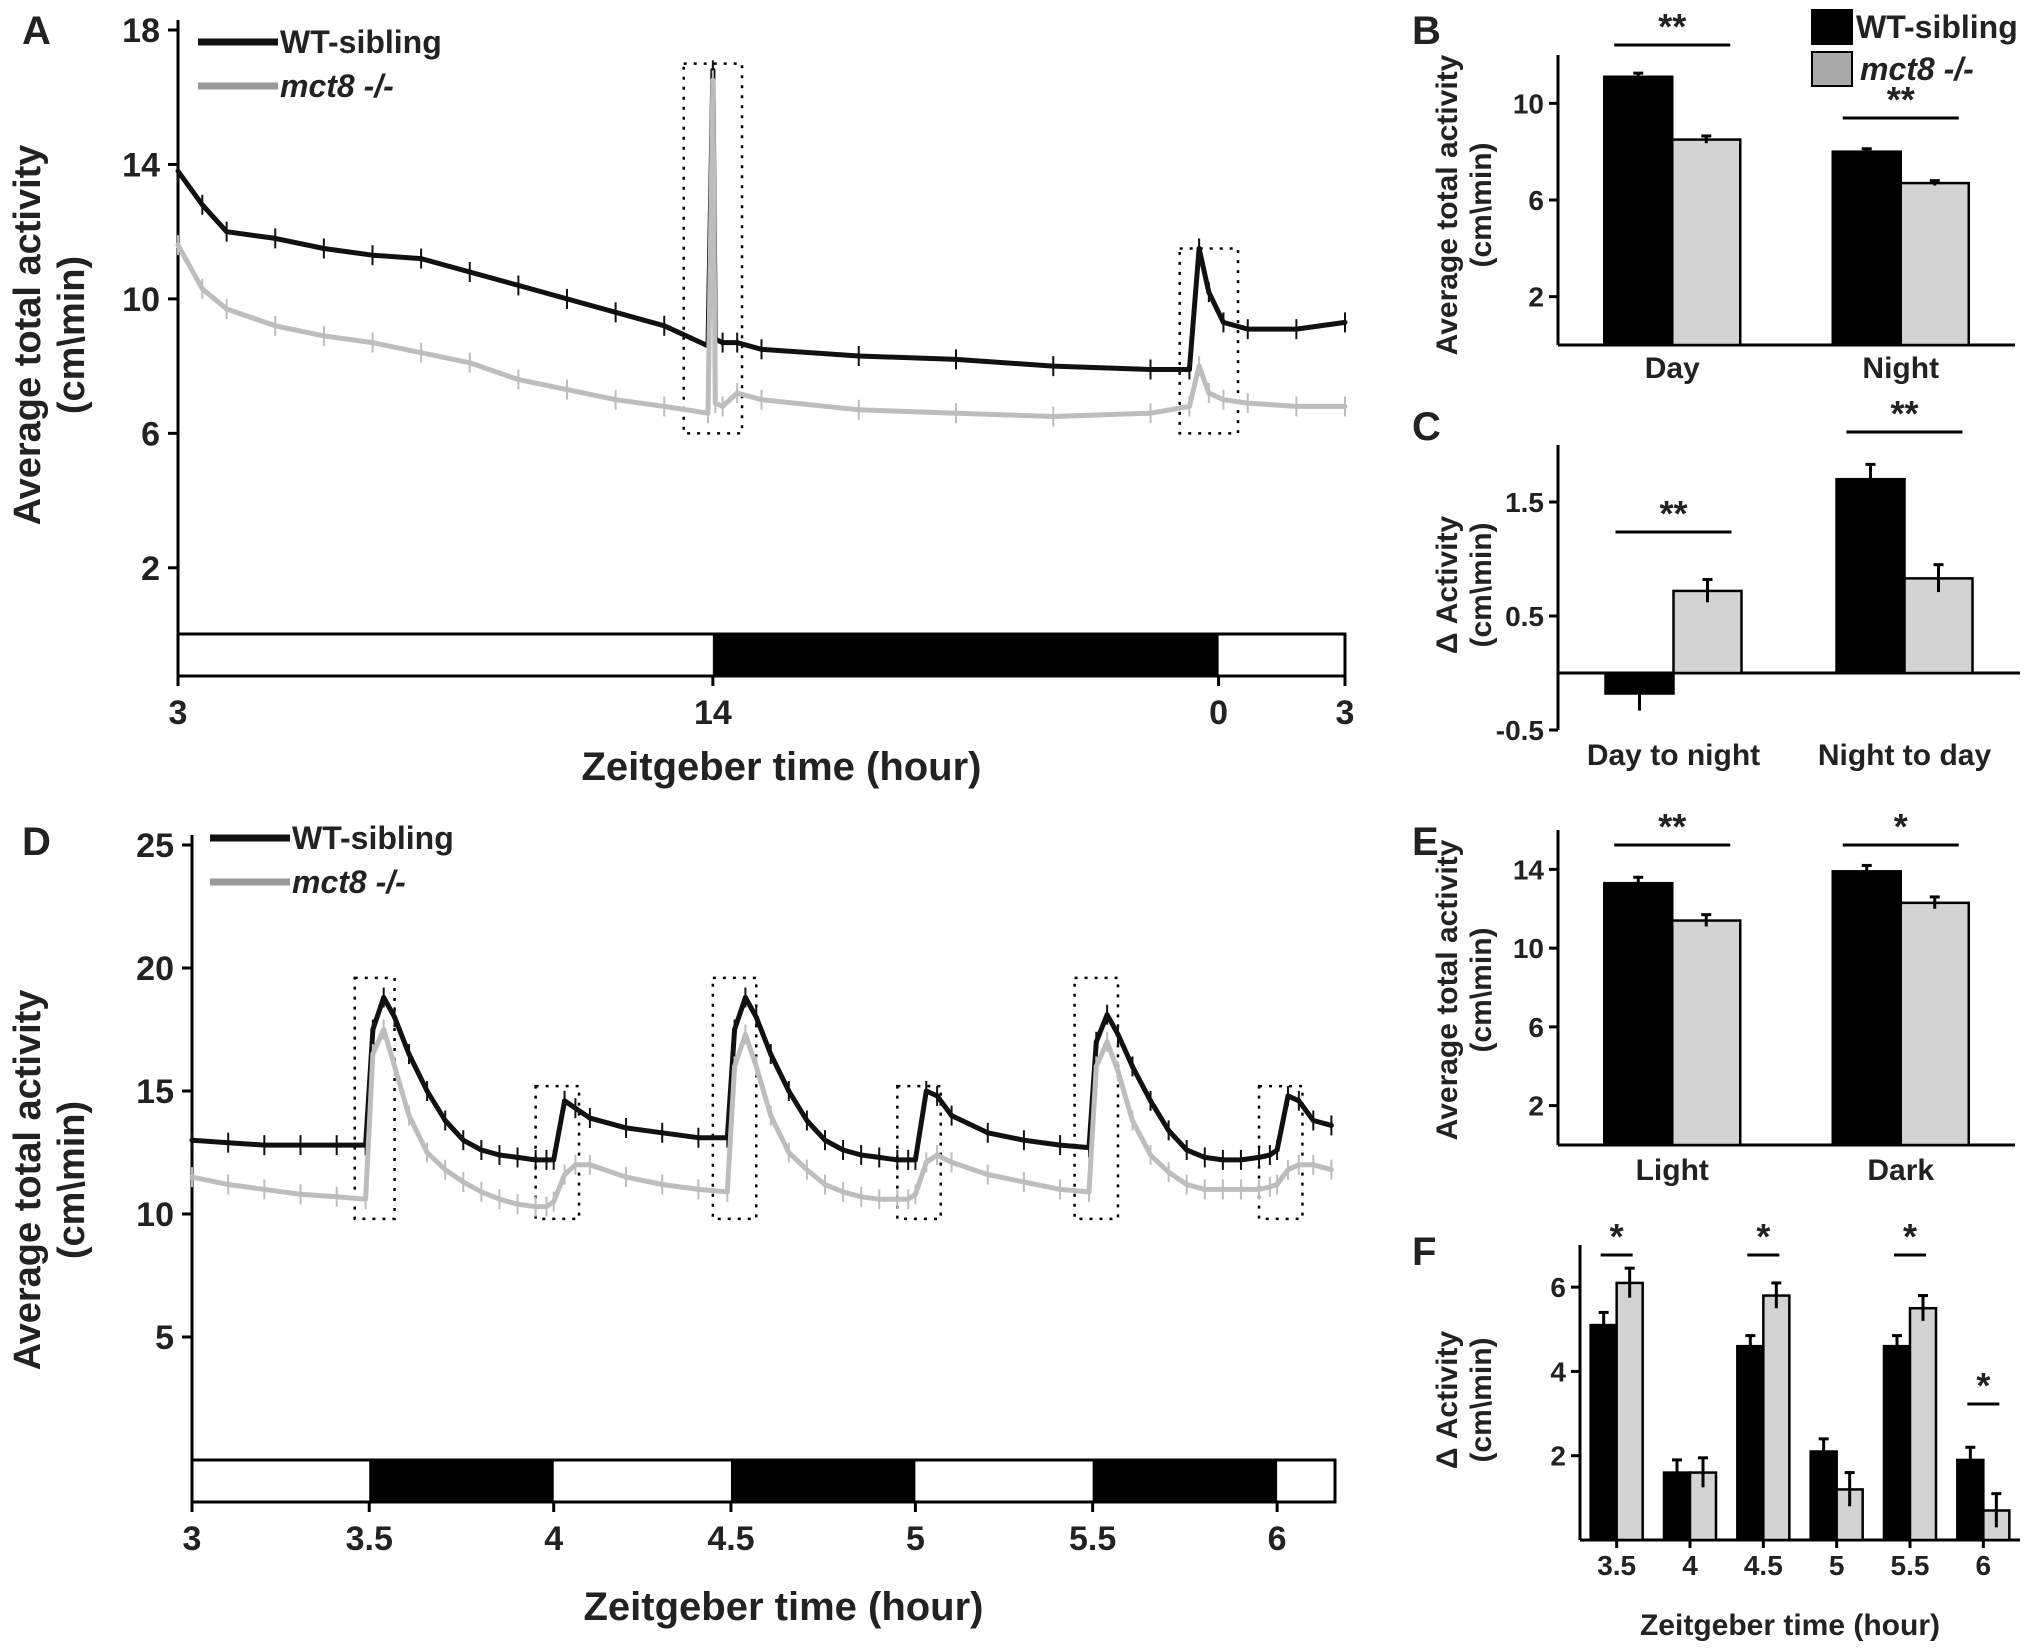 Image resolution: width=2033 pixels, height=1651 pixels. Describe the element at coordinates (349, 882) in the screenshot. I see `legend-label-mct8: mct8 -/-` at that location.